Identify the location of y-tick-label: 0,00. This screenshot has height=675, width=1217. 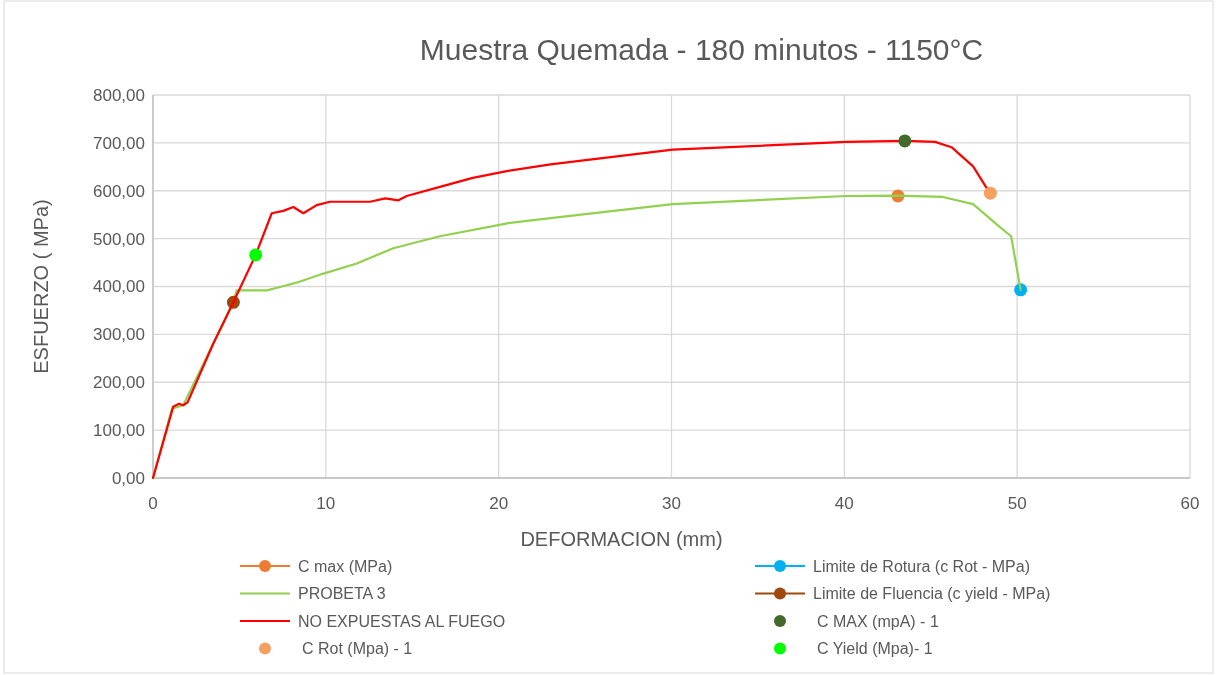
(128, 478).